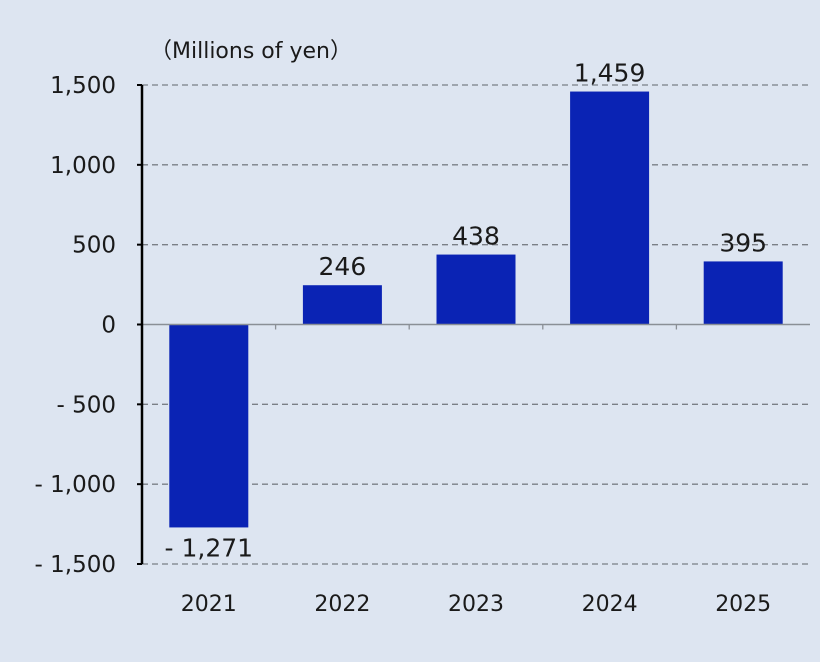 The width and height of the screenshot is (820, 662). I want to click on data-label-2021: - 1,271, so click(209, 547).